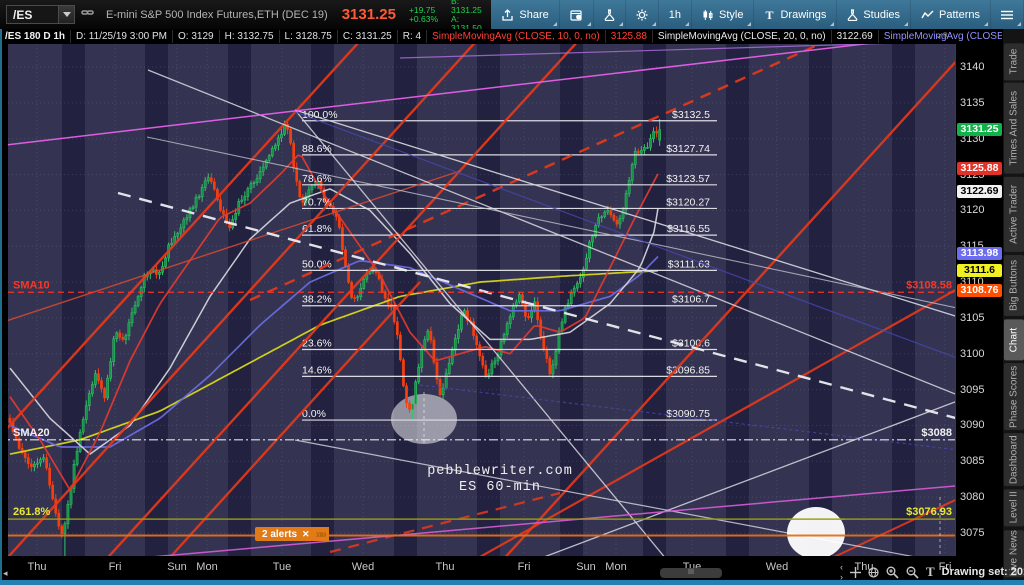  What do you see at coordinates (972, 317) in the screenshot?
I see `axis-tick-label: 3105` at bounding box center [972, 317].